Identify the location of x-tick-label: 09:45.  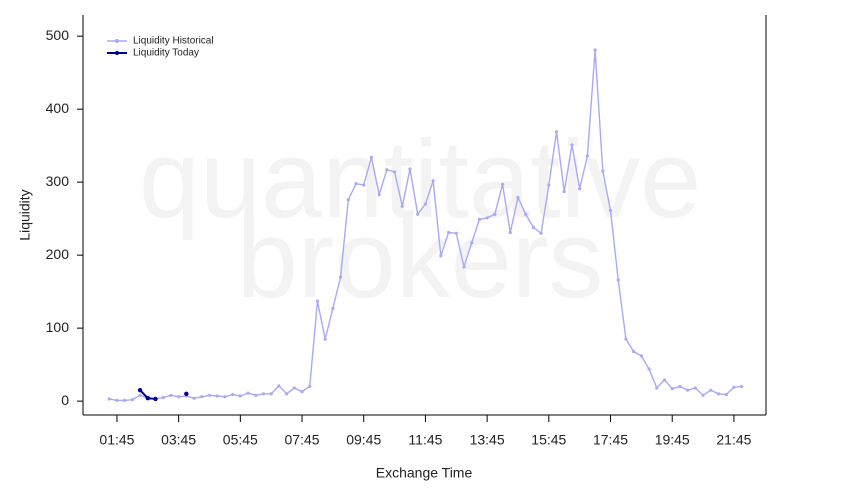
(363, 440).